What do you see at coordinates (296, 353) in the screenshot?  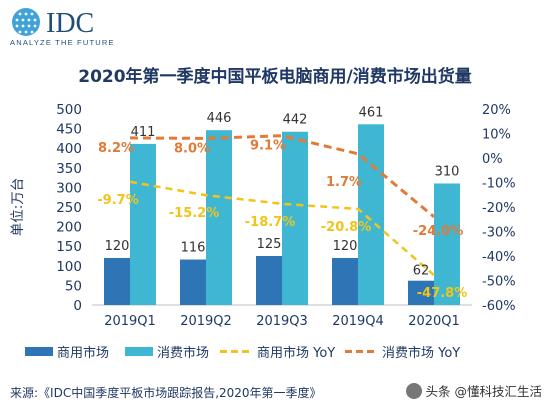 I see `legend-label: 商用市场 YoY` at bounding box center [296, 353].